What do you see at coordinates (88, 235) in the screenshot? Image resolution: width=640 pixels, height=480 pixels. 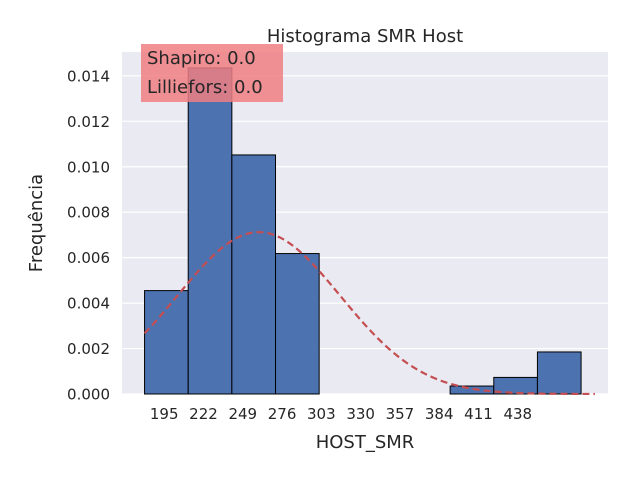 I see `y-tick-labels: 0.000 0.002 0.004 0.006 0.008 0.010 0.012 0.014` at bounding box center [88, 235].